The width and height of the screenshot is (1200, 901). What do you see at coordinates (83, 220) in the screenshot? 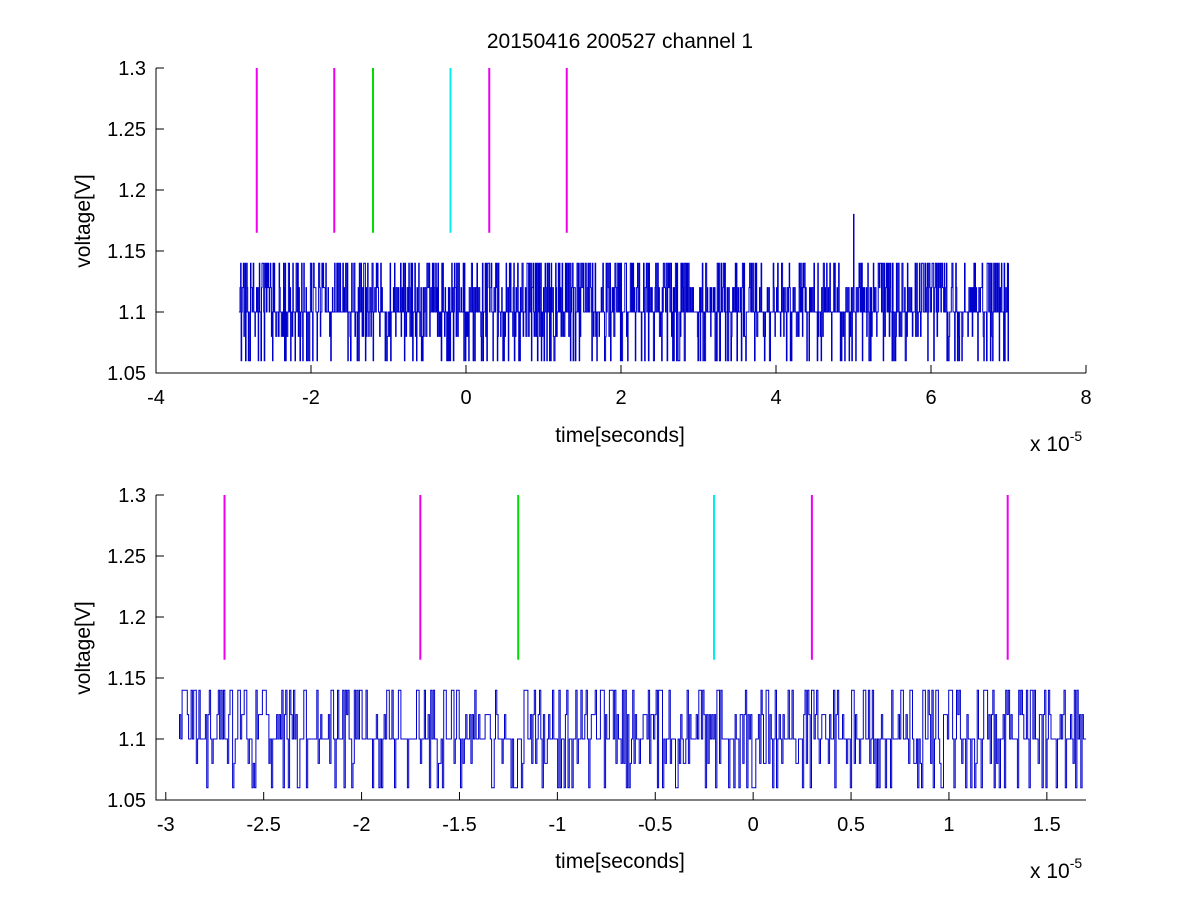
I see `top-plot-y-axis-label: voltage[V]` at bounding box center [83, 220].